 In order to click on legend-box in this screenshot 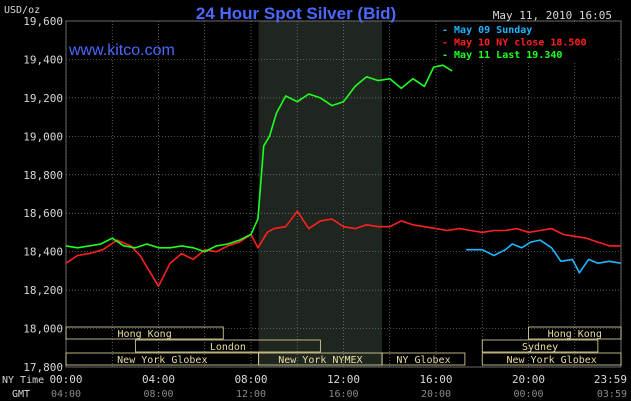, I will do `click(526, 42)`.